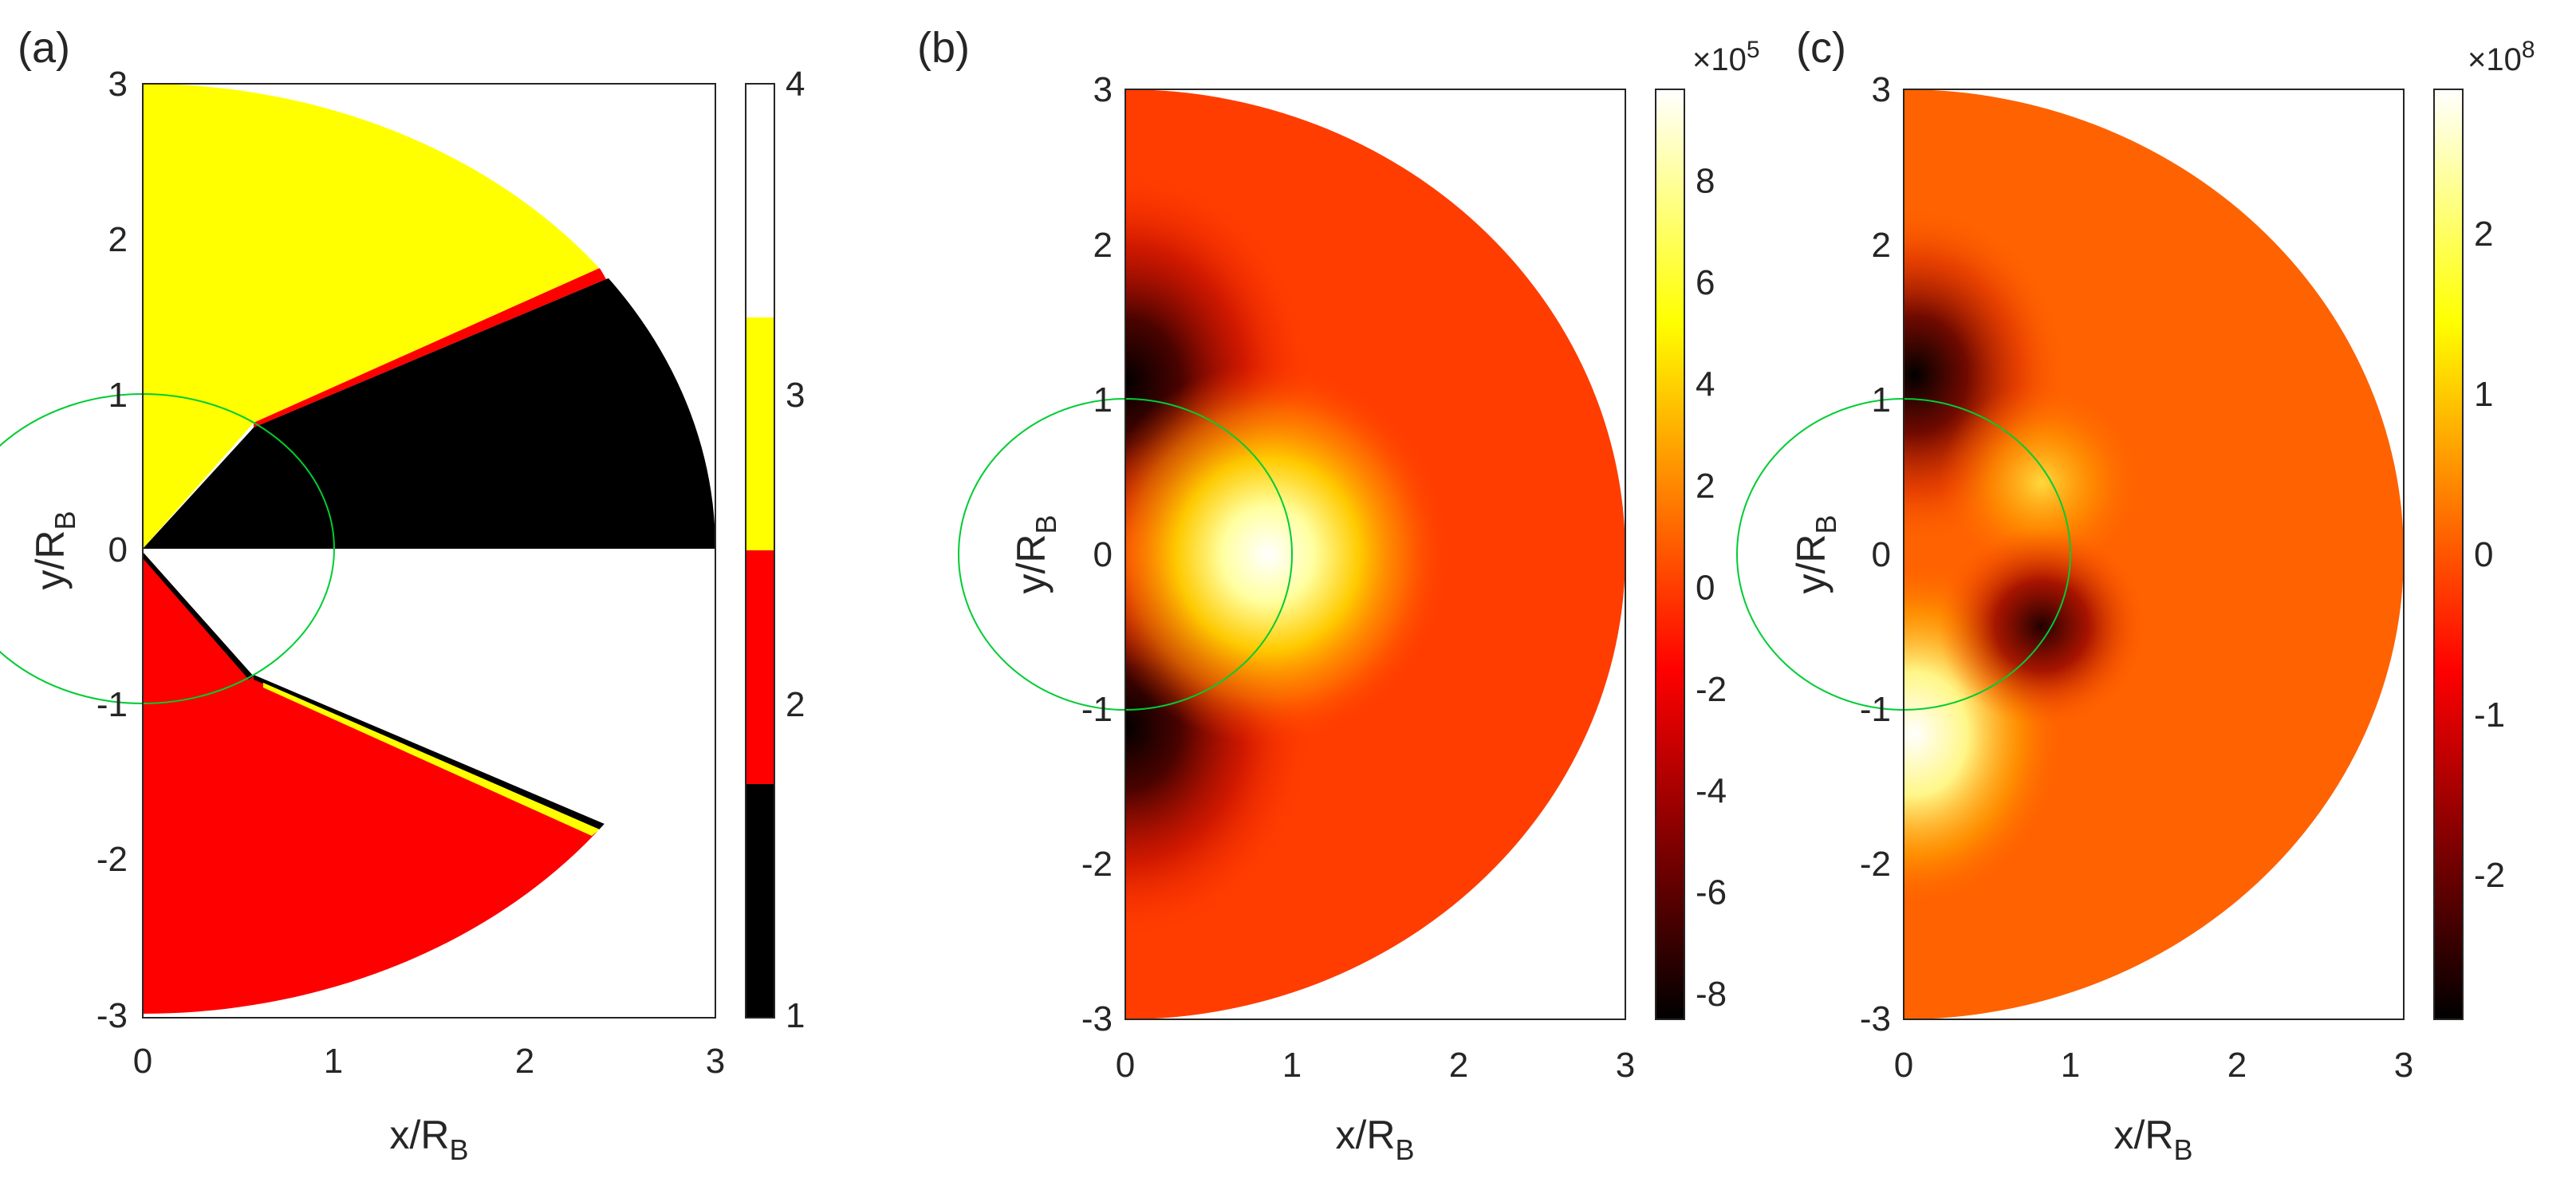 This screenshot has width=2576, height=1190. I want to click on colorbar-ticks-b: -8 -6 -4 -2 0 2 4 6 8, so click(1711, 588).